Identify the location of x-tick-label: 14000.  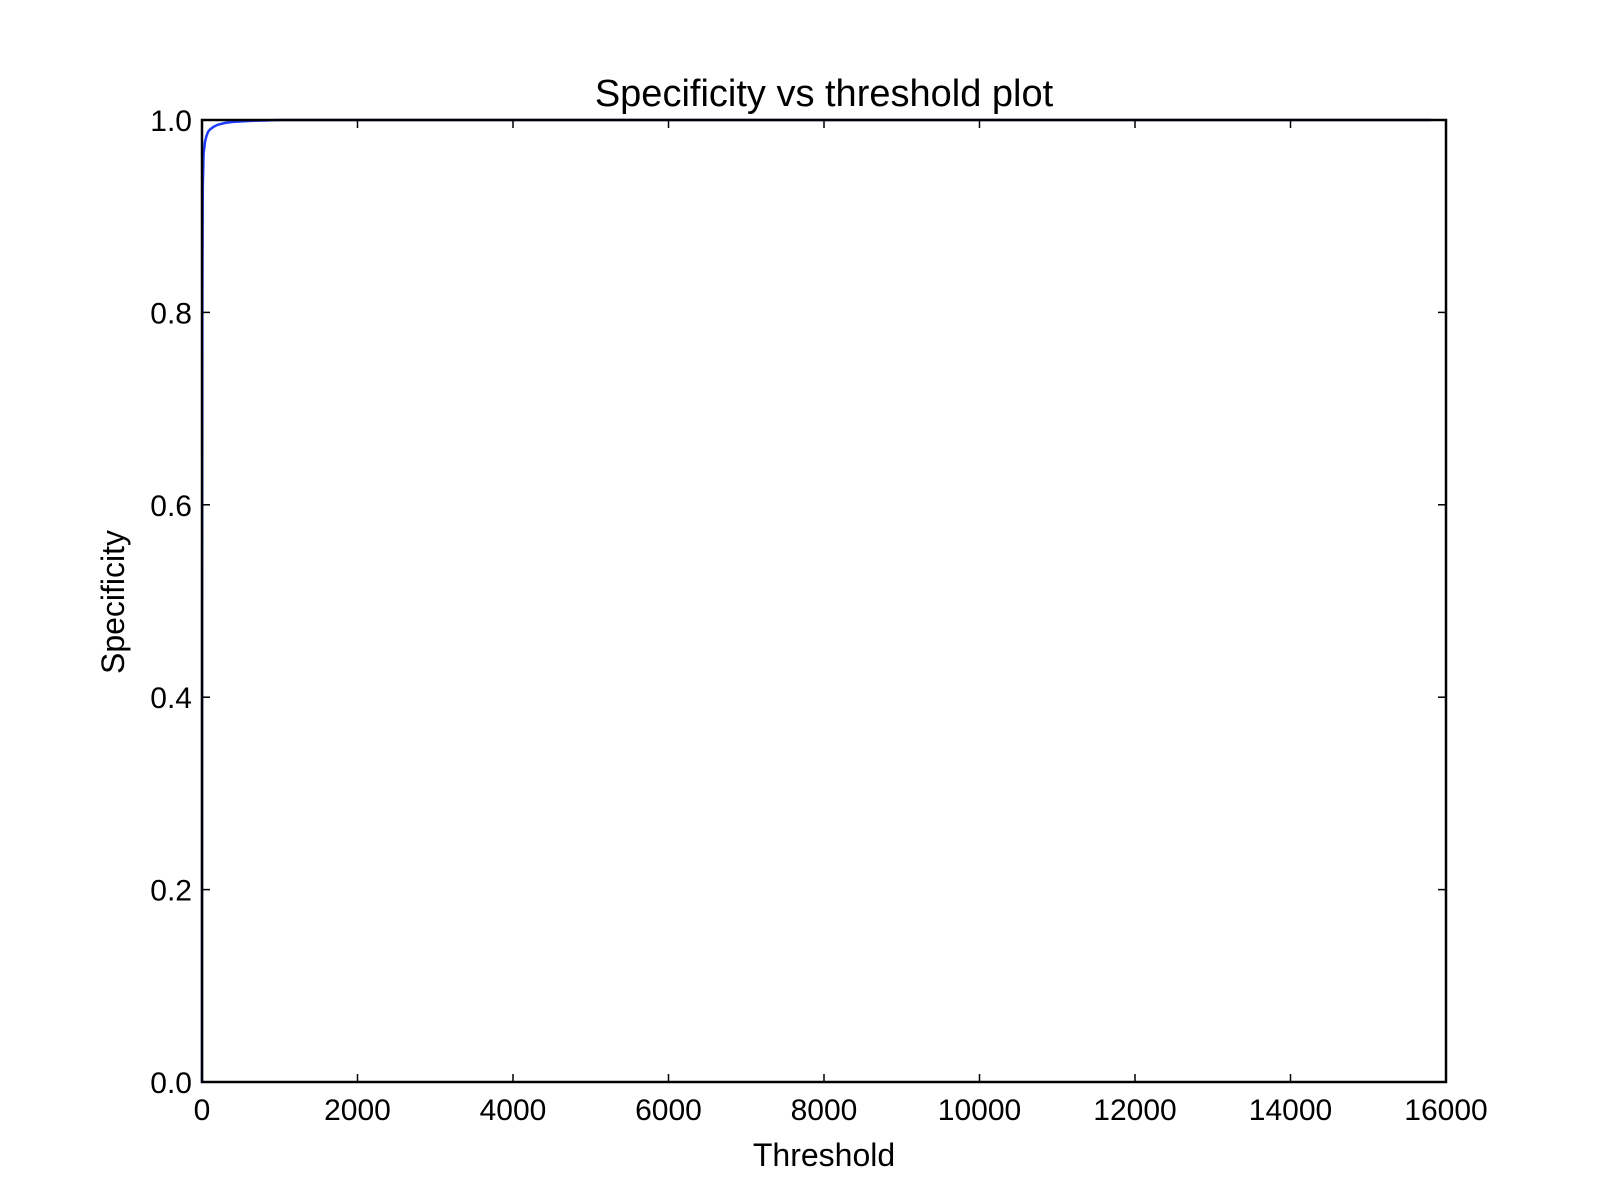
(1290, 1110).